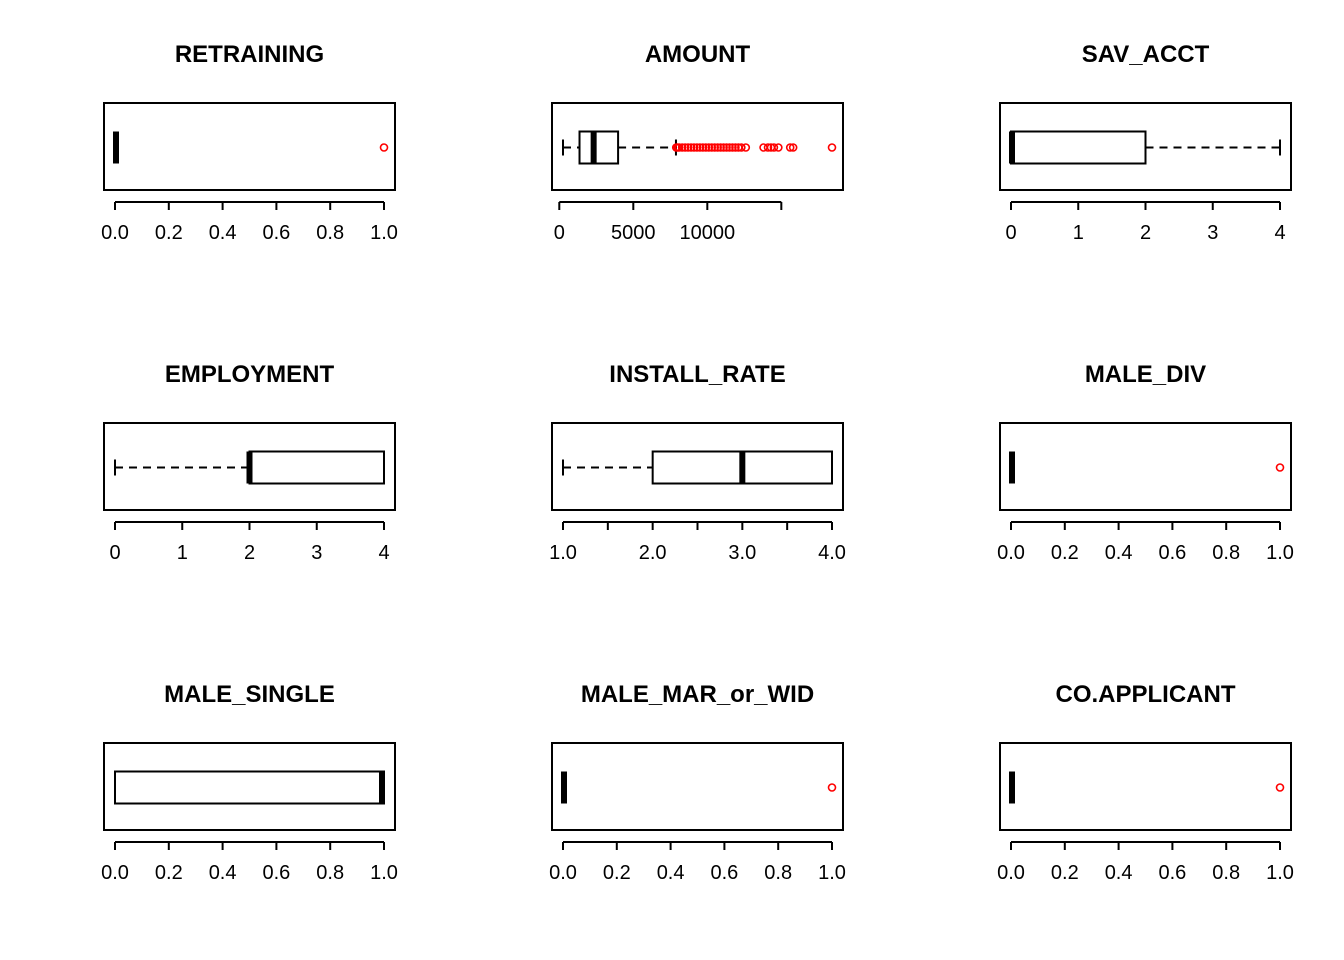  I want to click on panel-co-applicant: CO.APPLICANT 0.0 0.2 0.4 0.6 0.8 1.0, so click(1145, 782).